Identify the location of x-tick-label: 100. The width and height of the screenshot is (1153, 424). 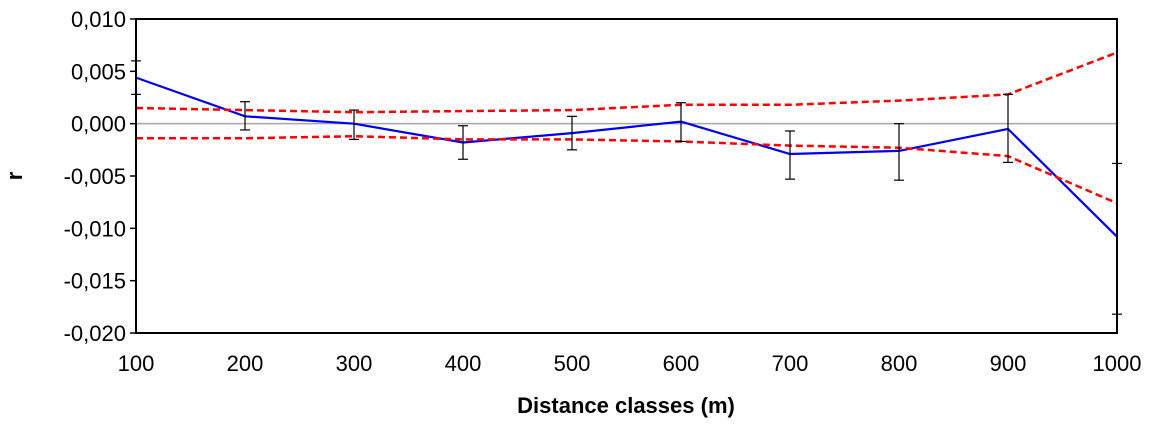
(136, 363).